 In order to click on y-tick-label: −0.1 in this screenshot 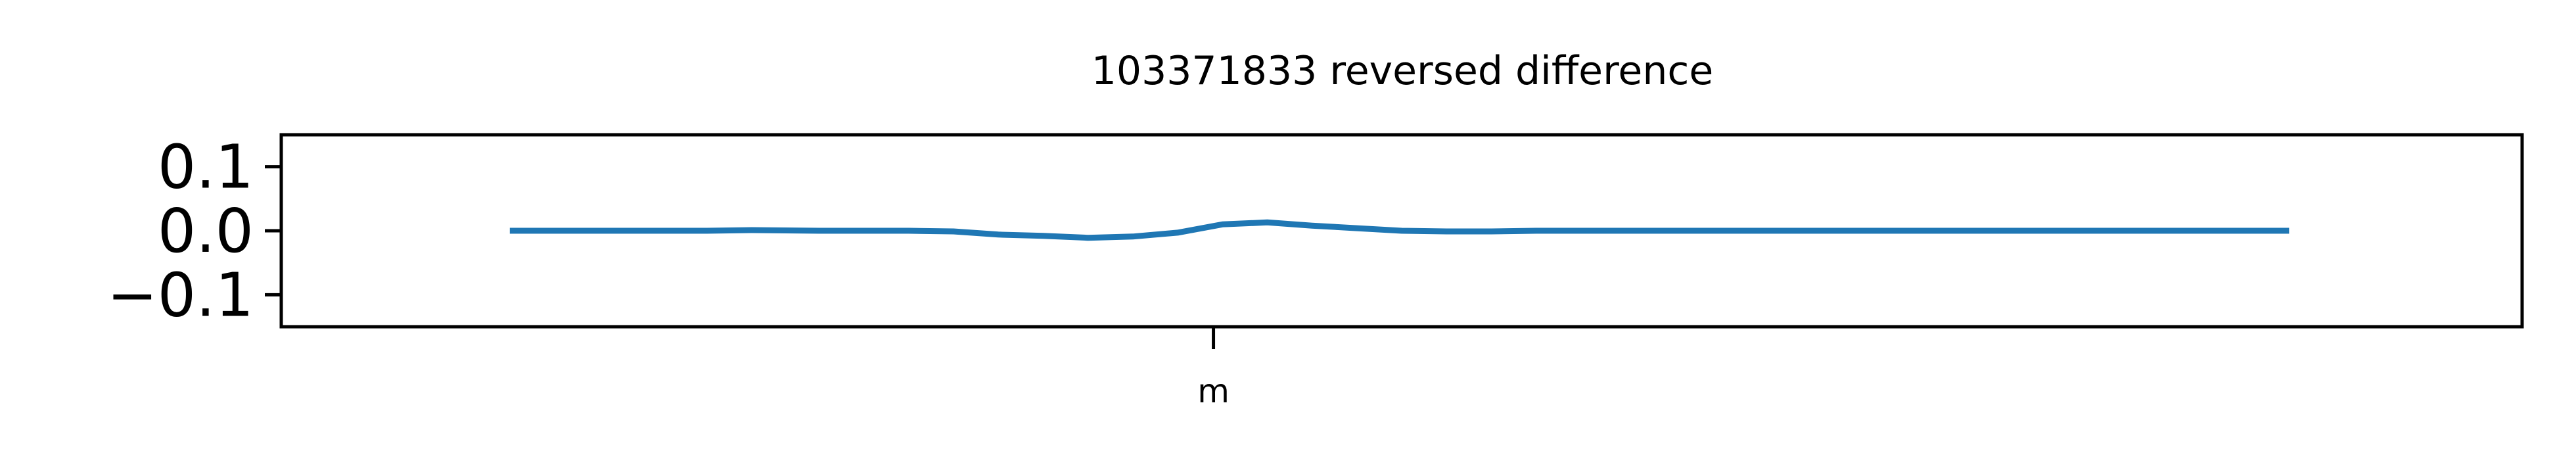, I will do `click(180, 295)`.